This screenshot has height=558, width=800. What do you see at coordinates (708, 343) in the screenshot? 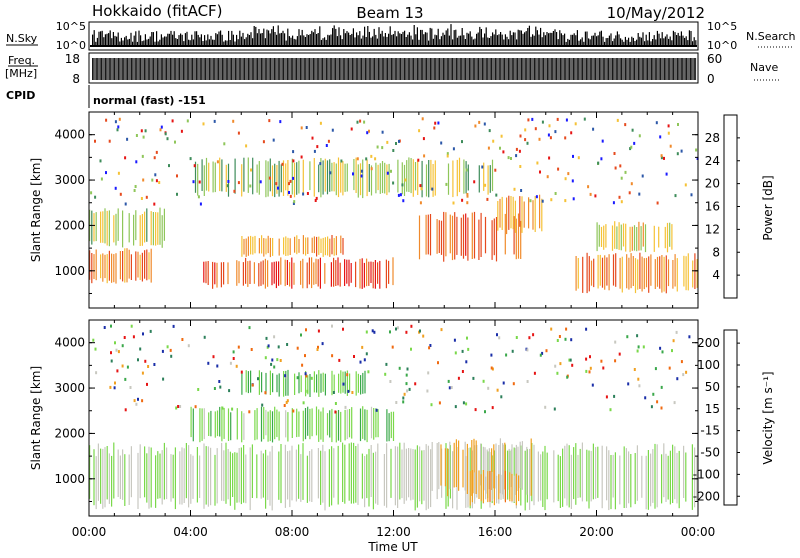
I see `colorbar-tick-label: 200` at bounding box center [708, 343].